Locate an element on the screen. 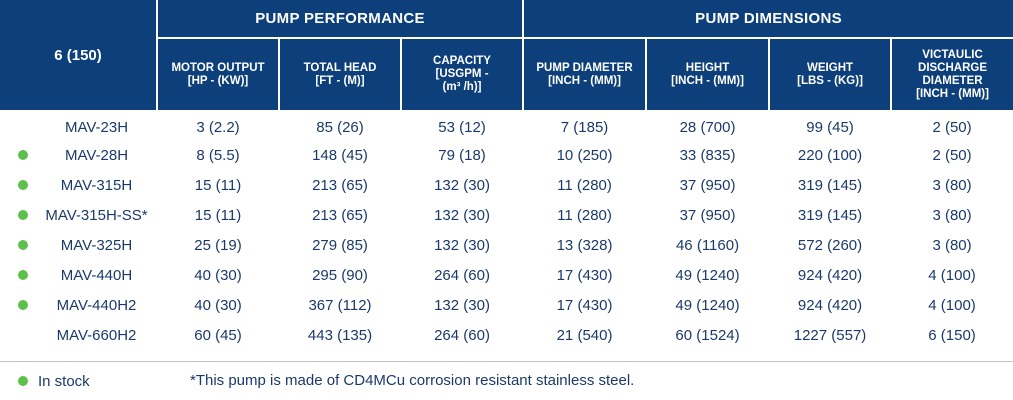 Image resolution: width=1013 pixels, height=400 pixels. pump-diameter-cell: 7 (185) is located at coordinates (584, 127).